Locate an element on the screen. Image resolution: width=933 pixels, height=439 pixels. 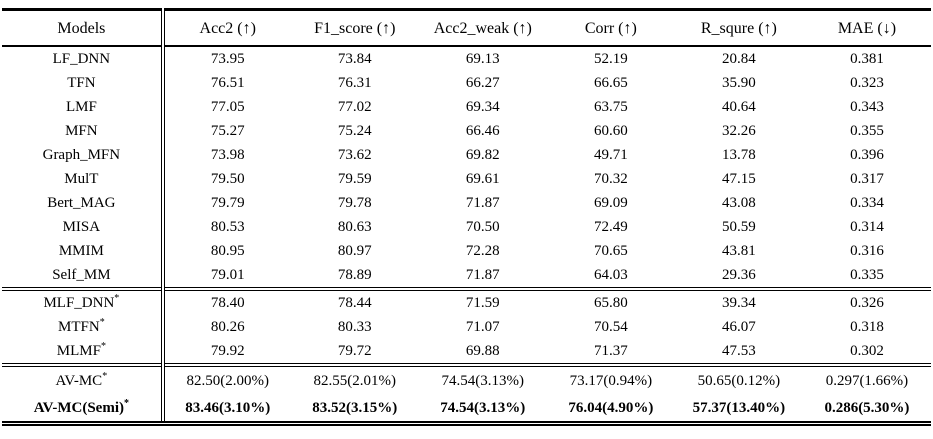
value-cell: 0.334 is located at coordinates (867, 203).